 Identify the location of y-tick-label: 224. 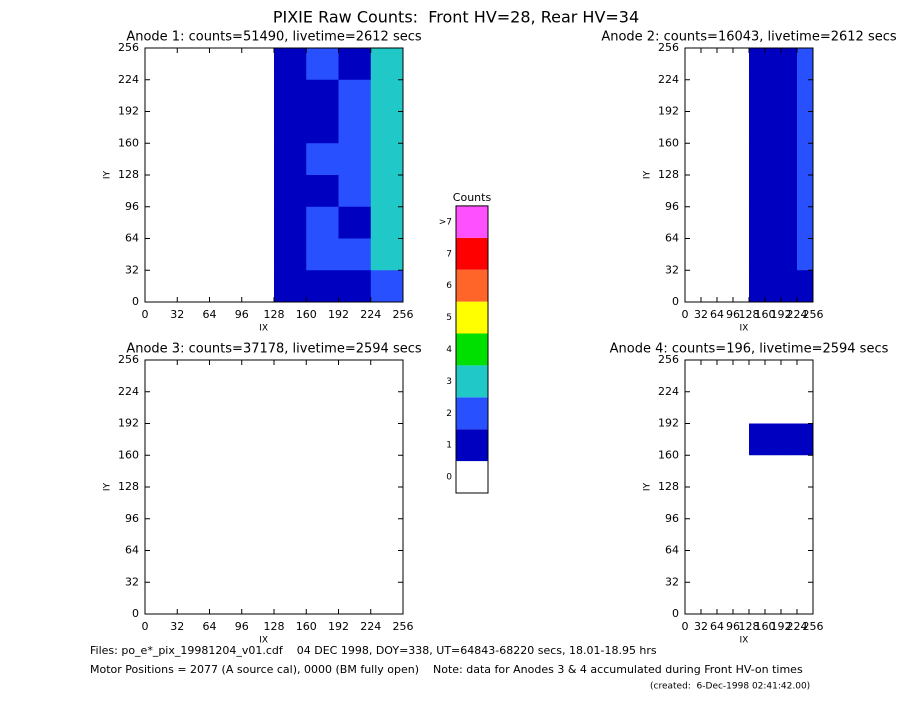
(128, 79).